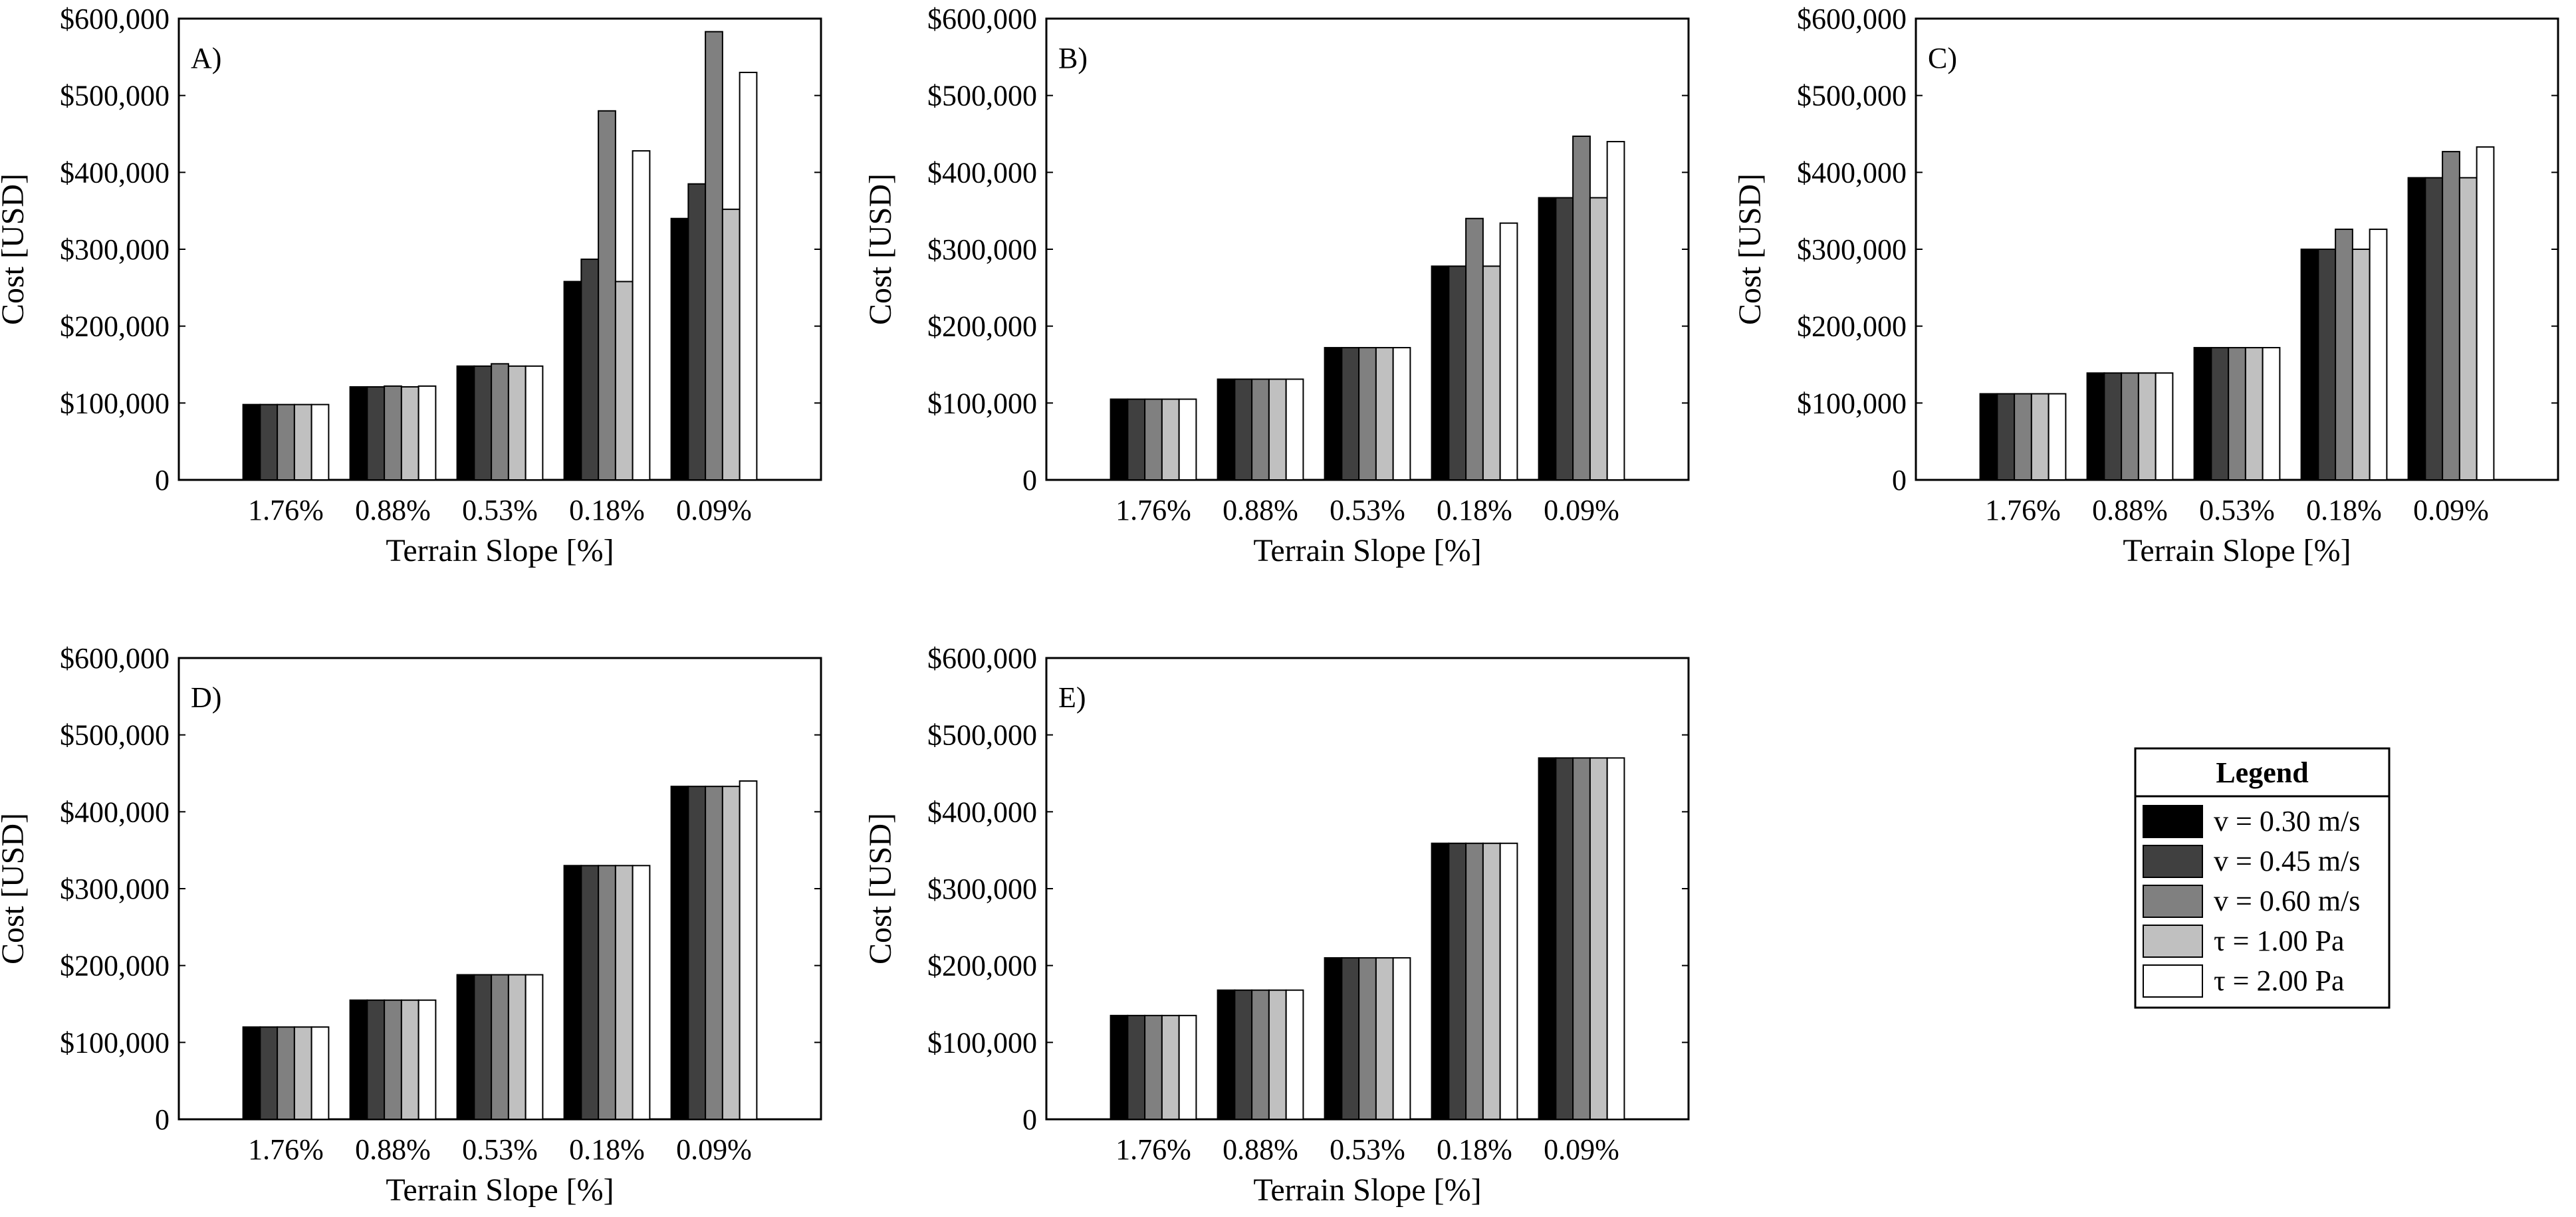 The height and width of the screenshot is (1217, 2576). I want to click on y-tick-label: 0, so click(1029, 1119).